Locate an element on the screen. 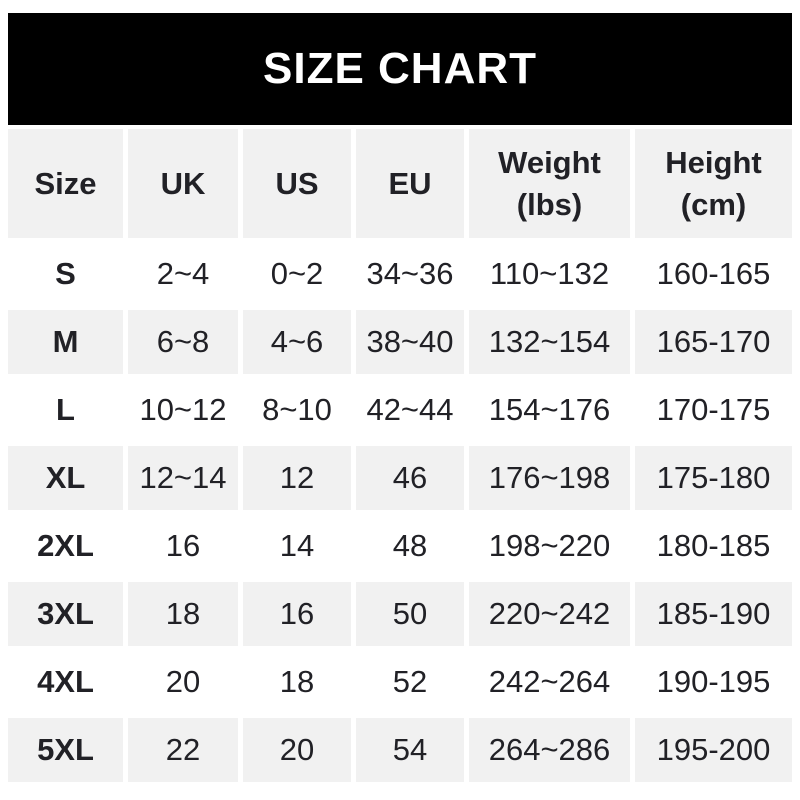 The width and height of the screenshot is (800, 800). table-cell: 4~6 is located at coordinates (297, 342).